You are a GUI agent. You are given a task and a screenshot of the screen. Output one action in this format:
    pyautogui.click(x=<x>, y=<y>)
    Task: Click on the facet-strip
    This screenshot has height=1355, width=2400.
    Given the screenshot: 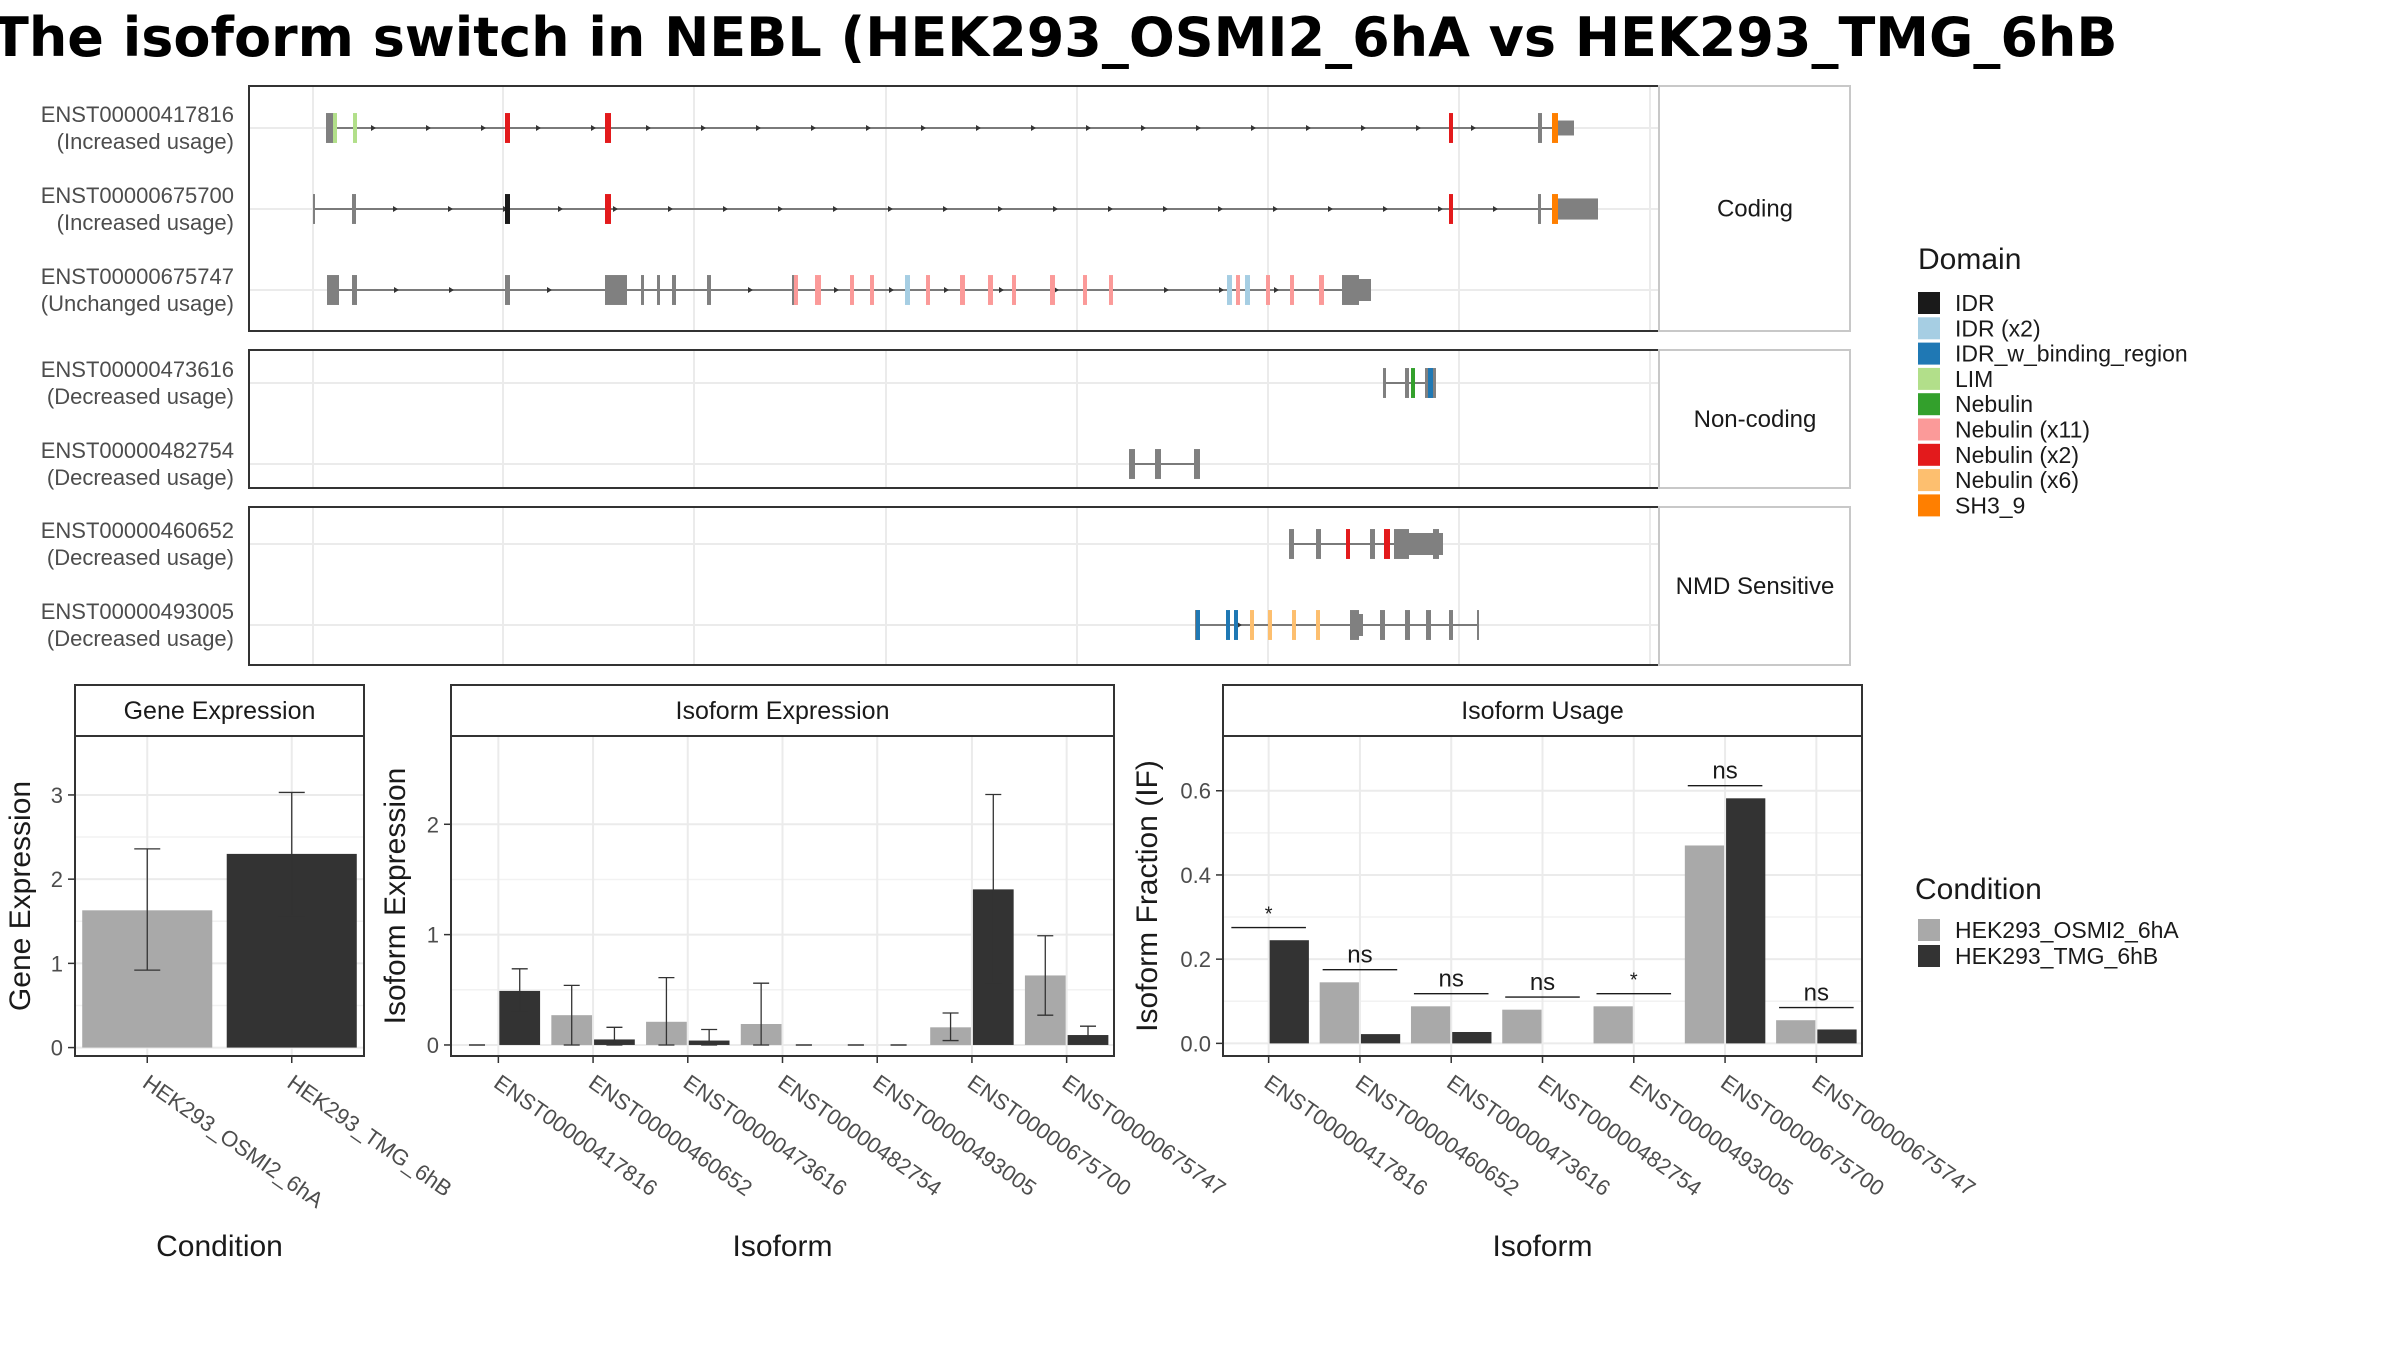 What is the action you would take?
    pyautogui.click(x=1754, y=586)
    